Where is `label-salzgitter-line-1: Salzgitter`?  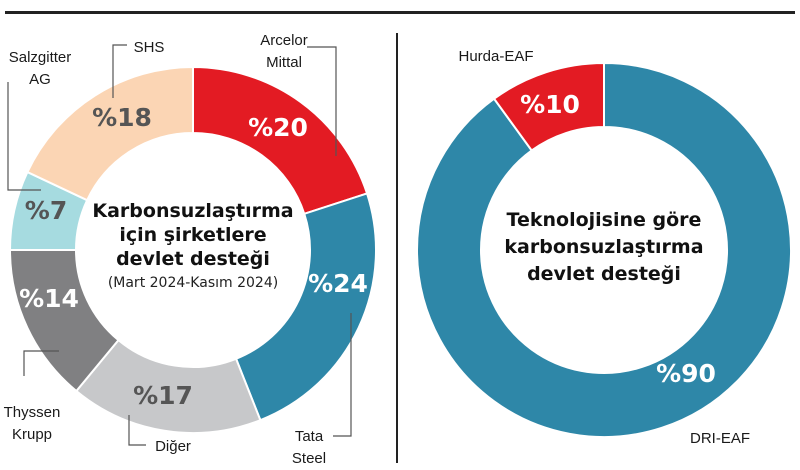
label-salzgitter-line-1: Salzgitter is located at coordinates (40, 57).